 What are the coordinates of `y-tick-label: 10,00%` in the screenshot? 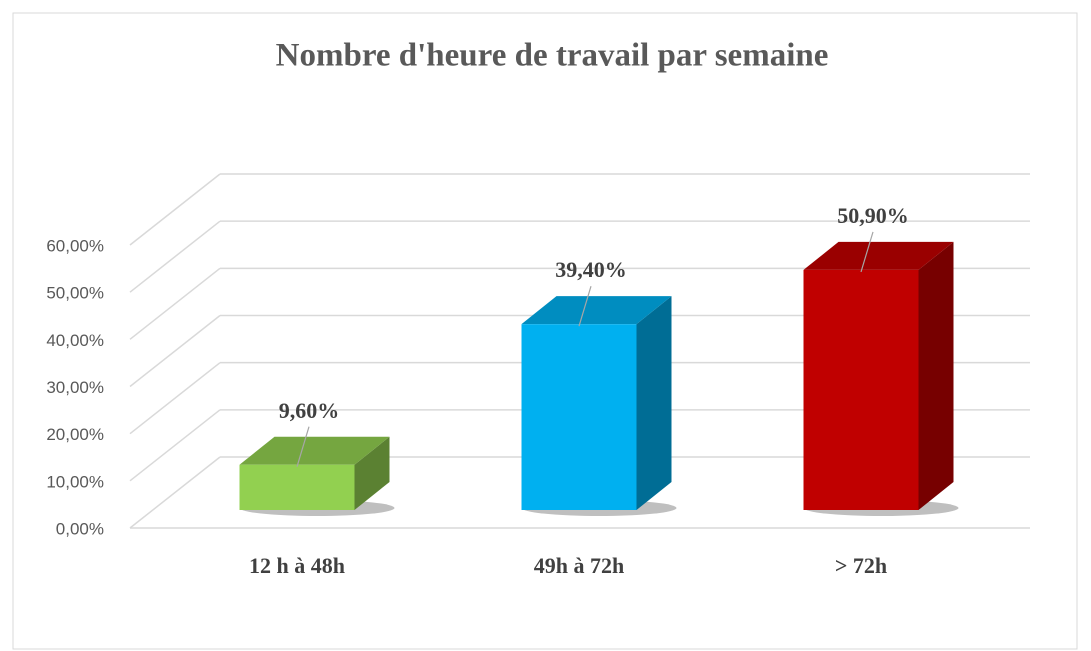 It's located at (75, 481).